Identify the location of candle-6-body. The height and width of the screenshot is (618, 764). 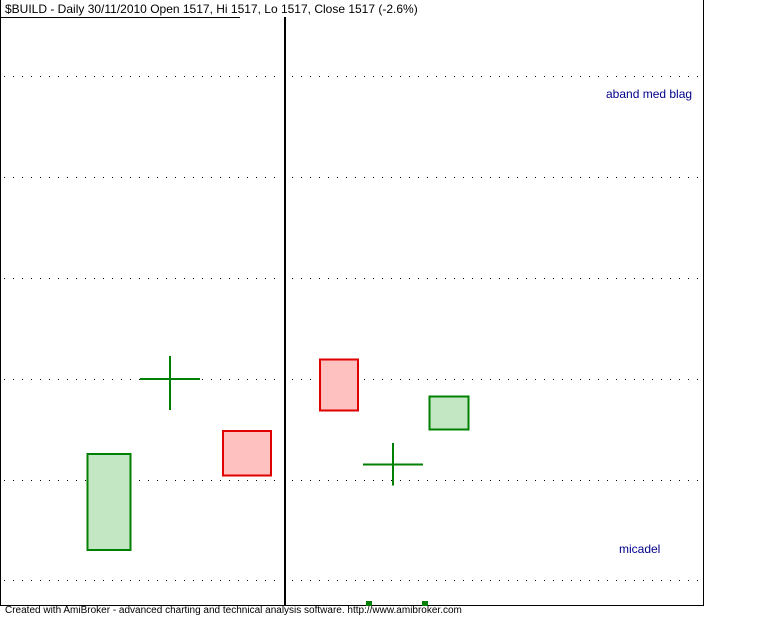
(449, 413).